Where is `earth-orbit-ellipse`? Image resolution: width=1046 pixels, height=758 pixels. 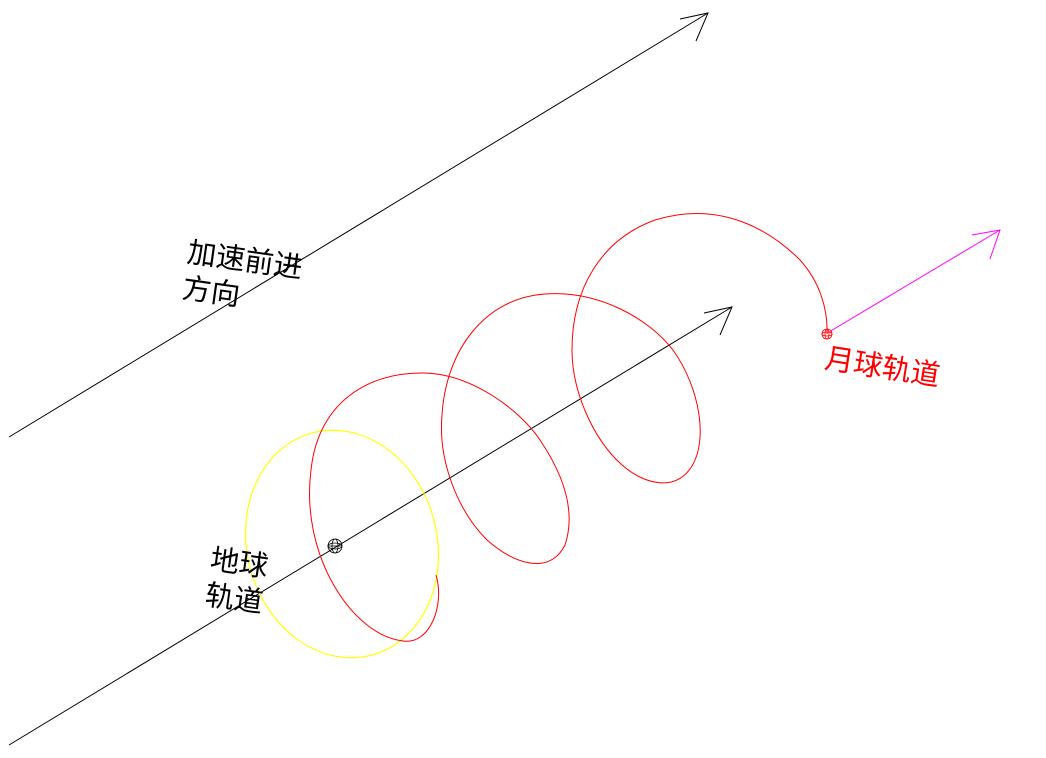 earth-orbit-ellipse is located at coordinates (342, 544).